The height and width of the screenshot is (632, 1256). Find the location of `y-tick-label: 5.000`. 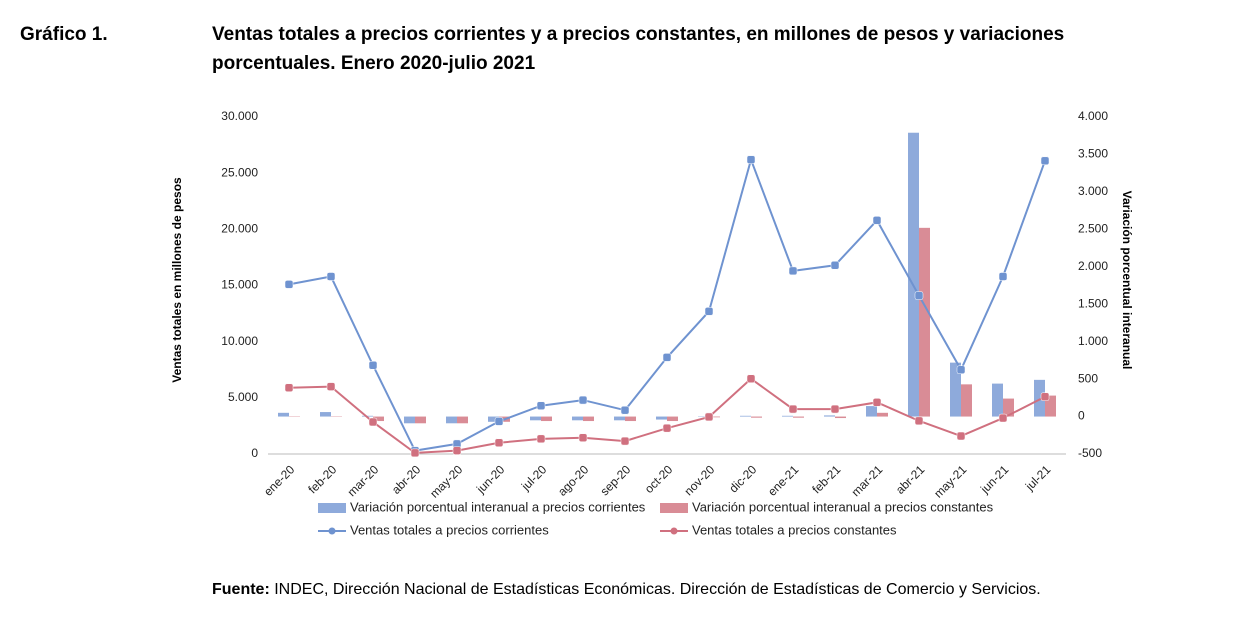

y-tick-label: 5.000 is located at coordinates (243, 397).